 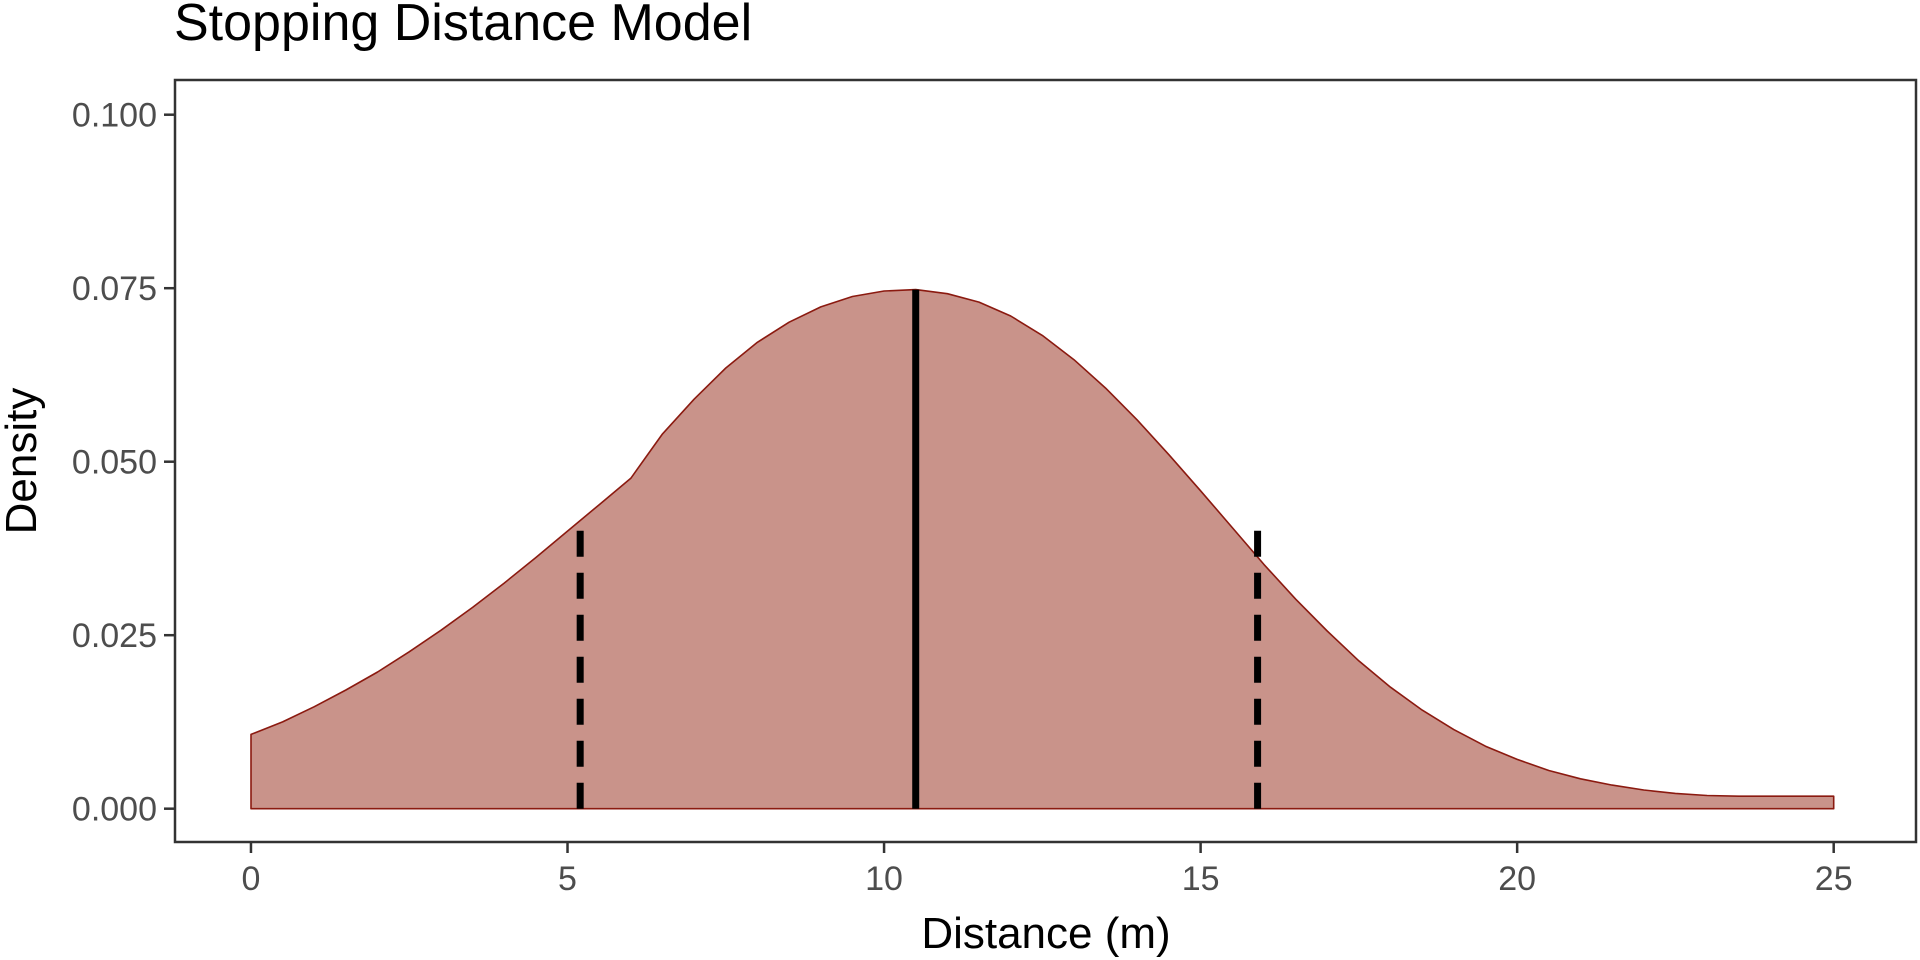 What do you see at coordinates (251, 879) in the screenshot?
I see `x-tick-label: 0` at bounding box center [251, 879].